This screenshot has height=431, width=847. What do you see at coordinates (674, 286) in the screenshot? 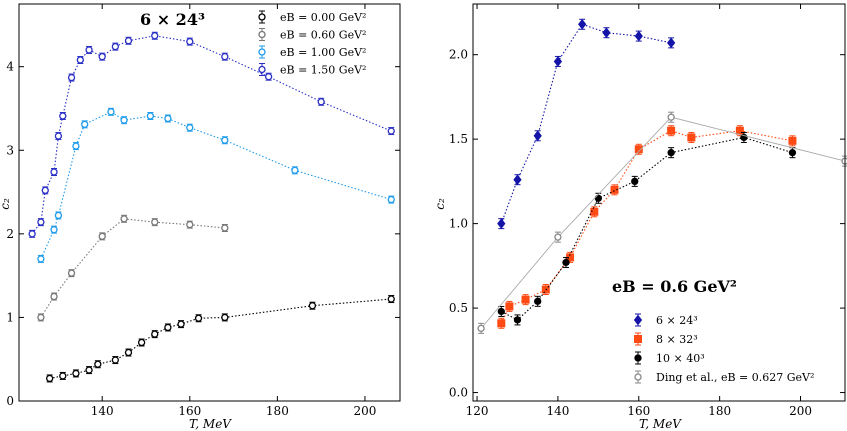
I see `right-chart-title: eB = 0.6 GeV²` at bounding box center [674, 286].